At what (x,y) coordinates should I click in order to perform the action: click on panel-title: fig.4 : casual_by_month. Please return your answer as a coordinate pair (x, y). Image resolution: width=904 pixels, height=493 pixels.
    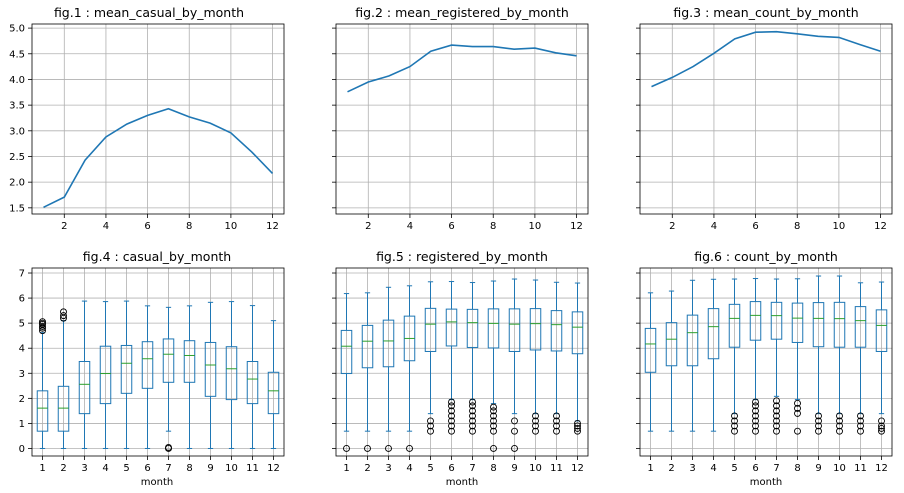
    Looking at the image, I should click on (157, 256).